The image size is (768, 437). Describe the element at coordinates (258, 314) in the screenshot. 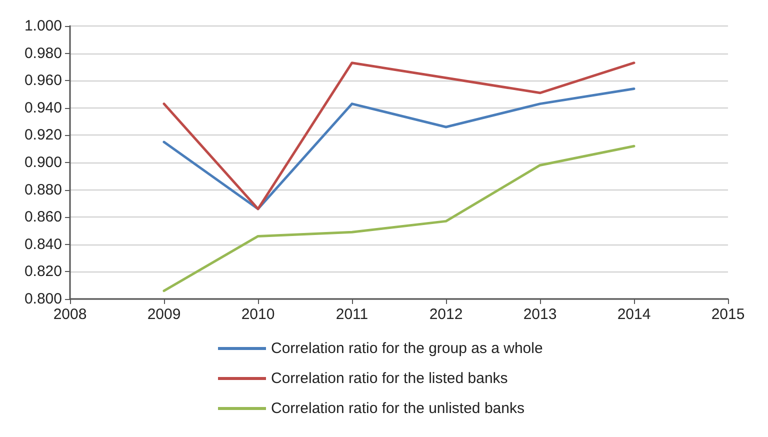

I see `x-tick-label: 2010` at that location.